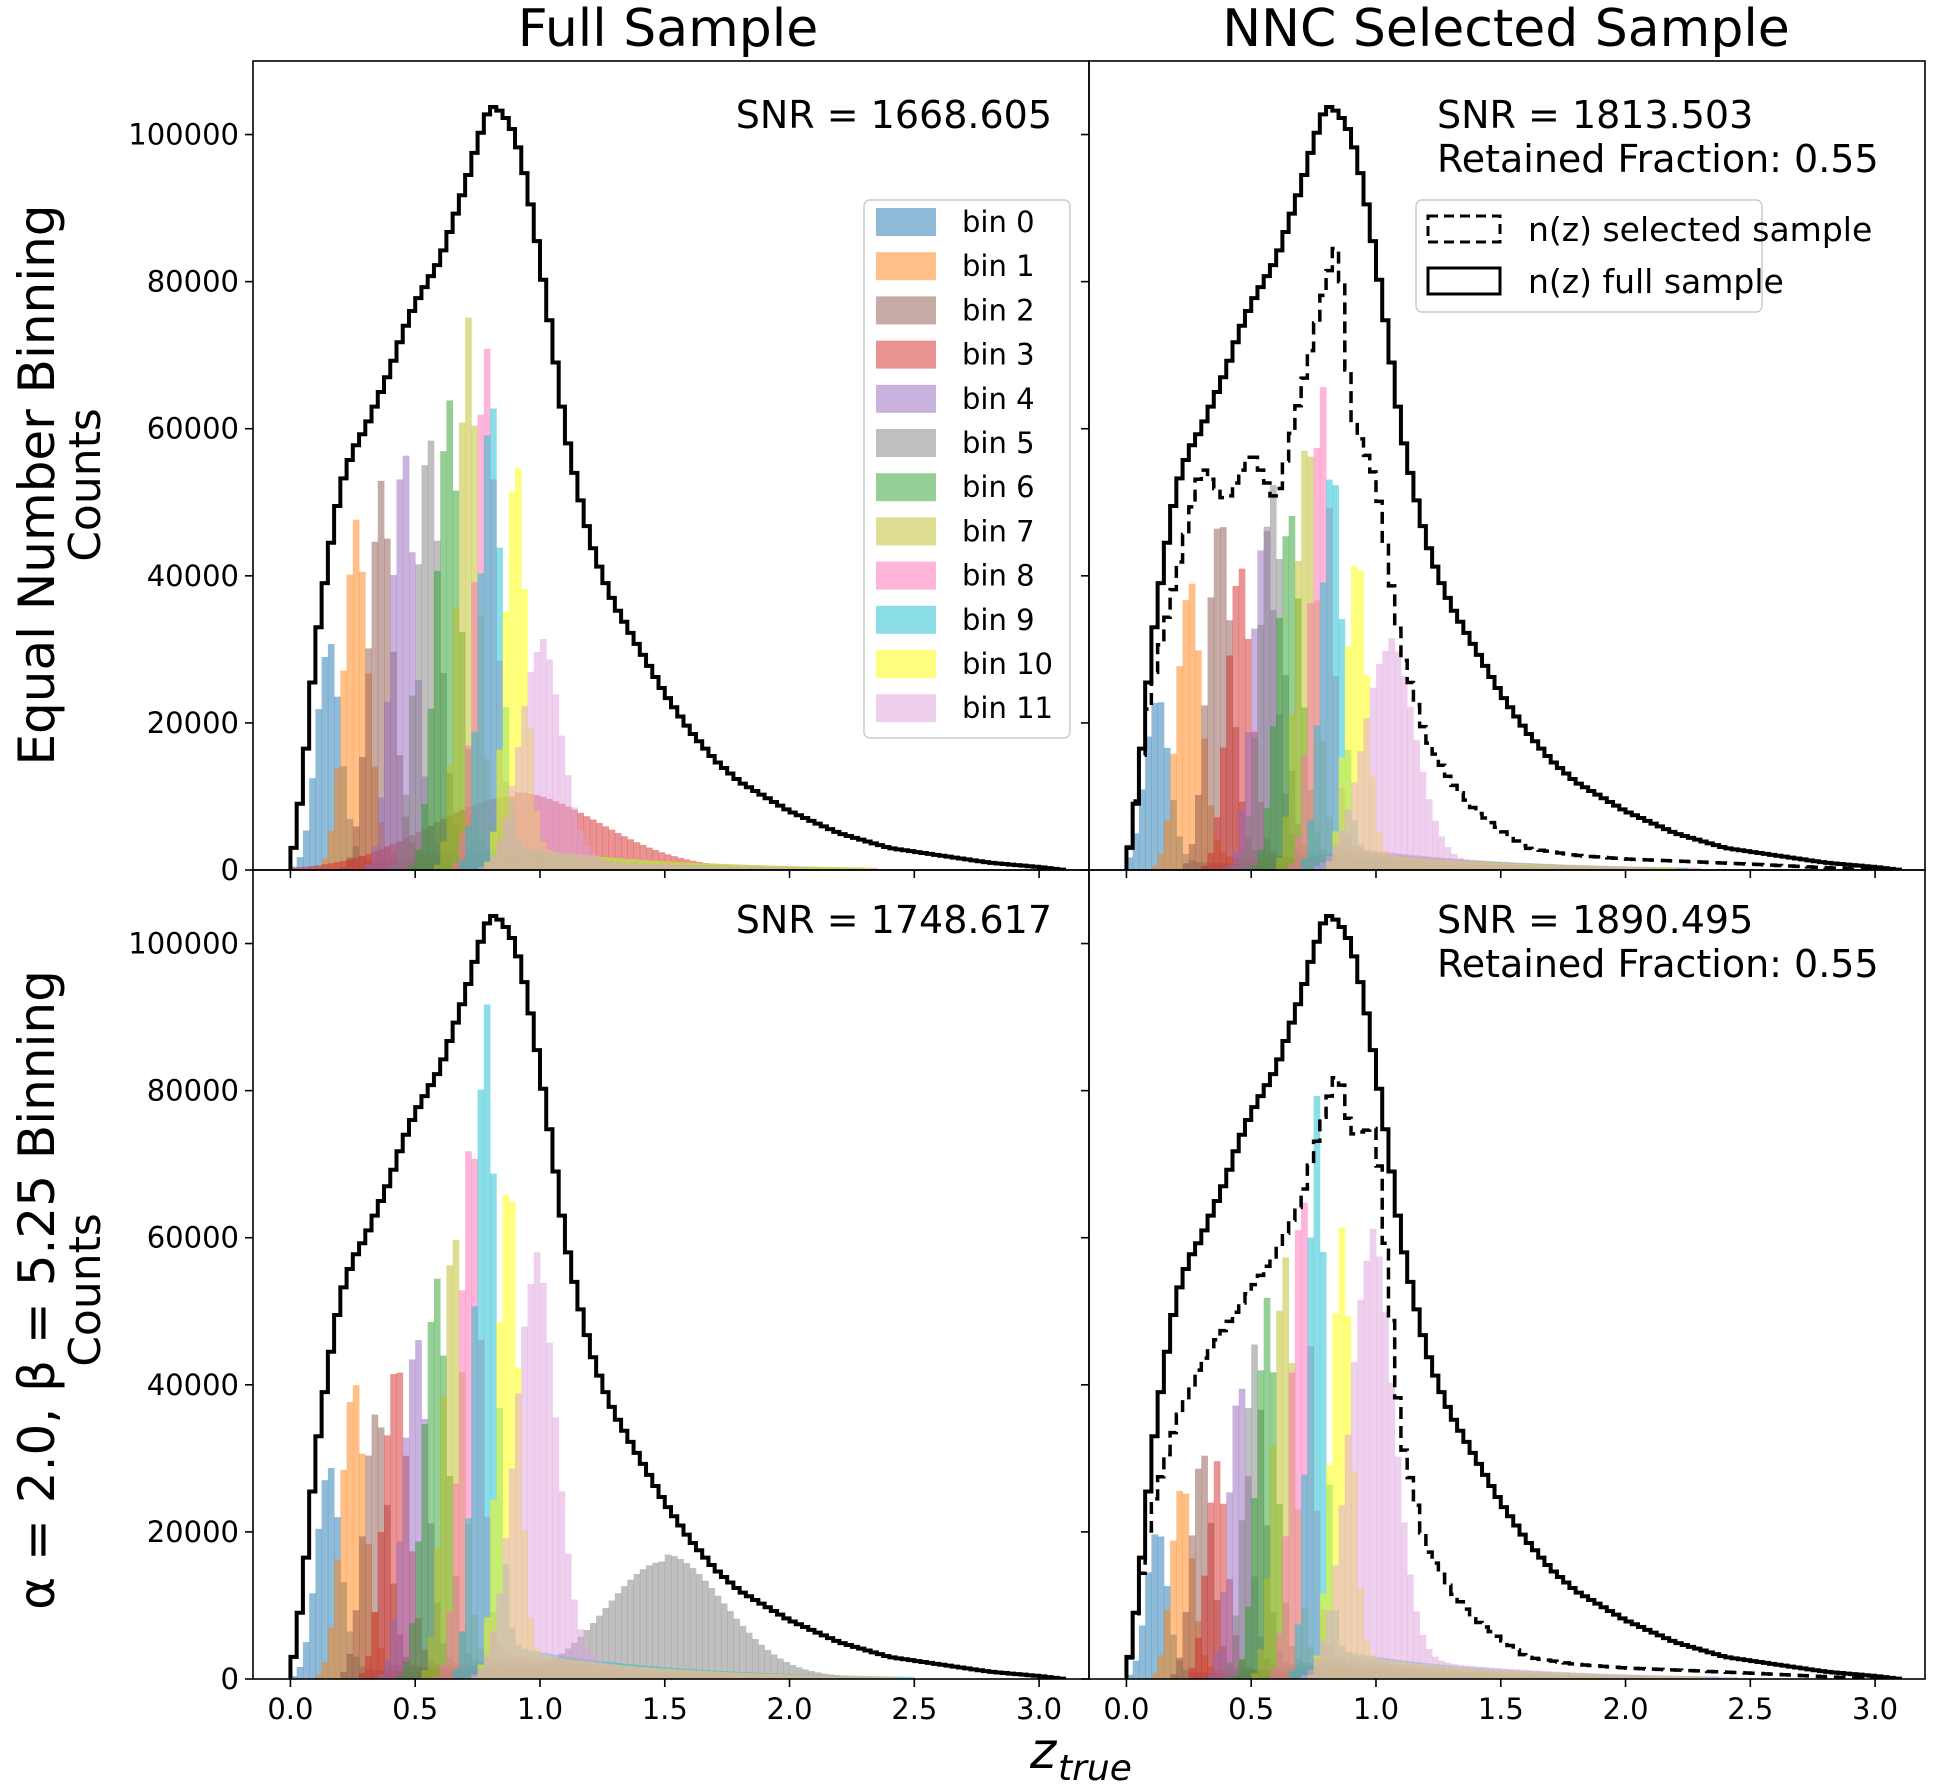 This screenshot has width=1934, height=1787. Describe the element at coordinates (540, 1709) in the screenshot. I see `x-tick-label: 1.0` at that location.